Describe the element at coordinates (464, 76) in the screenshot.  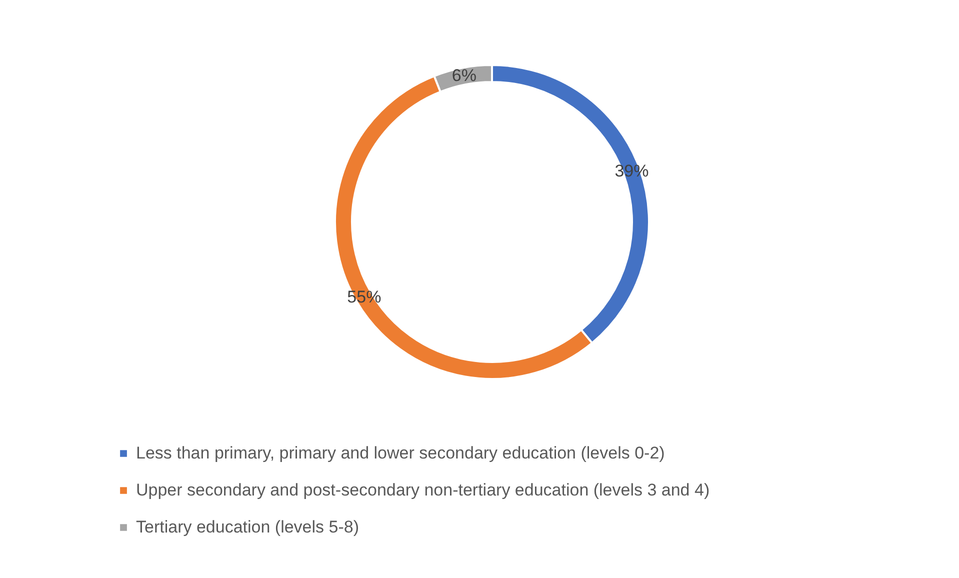
I see `data-label: 6%` at that location.